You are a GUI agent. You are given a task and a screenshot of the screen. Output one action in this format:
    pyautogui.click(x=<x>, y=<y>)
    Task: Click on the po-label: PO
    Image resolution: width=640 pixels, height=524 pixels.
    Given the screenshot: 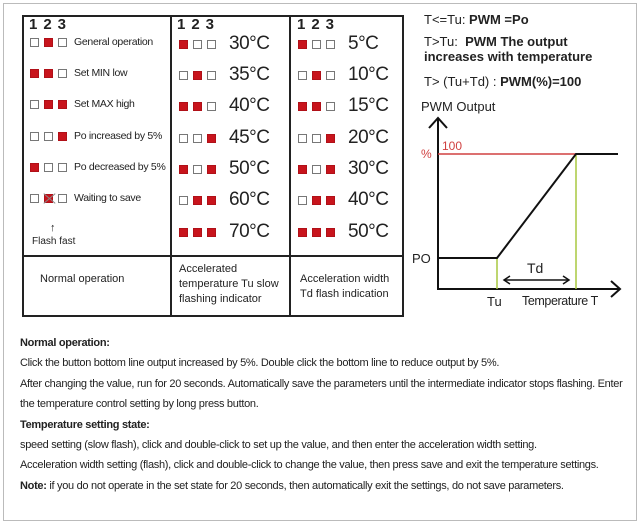 What is the action you would take?
    pyautogui.click(x=421, y=258)
    